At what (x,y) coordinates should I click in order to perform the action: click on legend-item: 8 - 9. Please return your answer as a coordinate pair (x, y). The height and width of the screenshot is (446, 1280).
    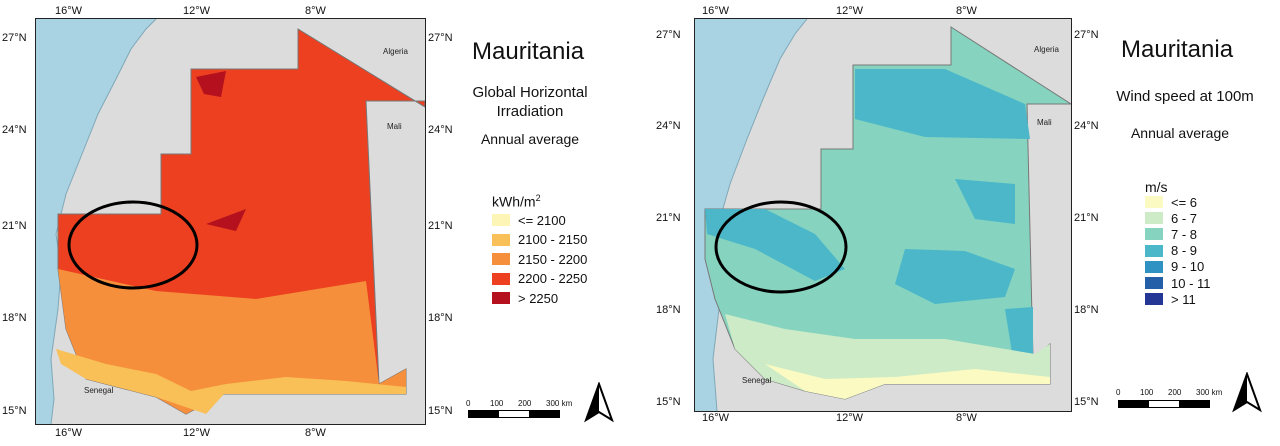
    Looking at the image, I should click on (1171, 251).